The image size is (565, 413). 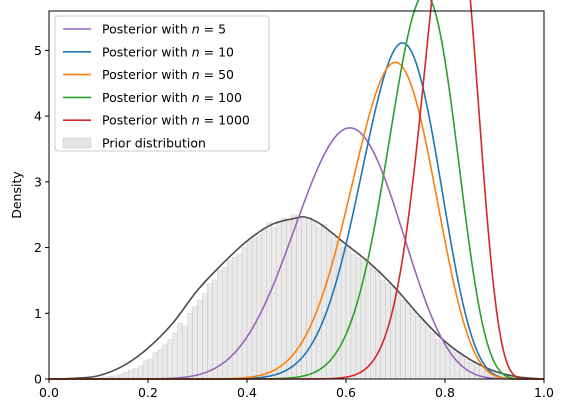 I want to click on x-tick-label: 0.8, so click(x=445, y=392).